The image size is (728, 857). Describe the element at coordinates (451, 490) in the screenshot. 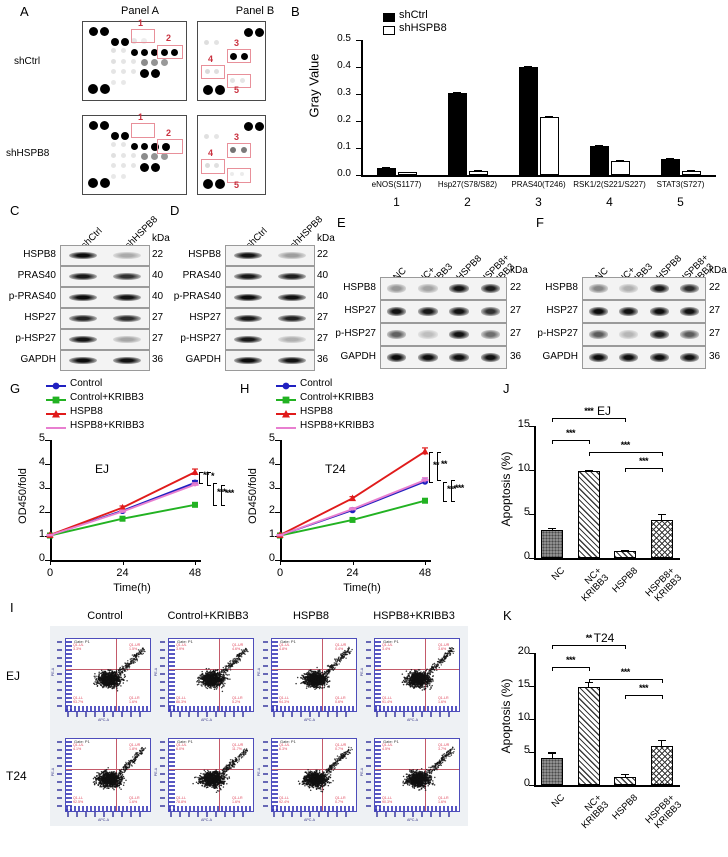

I see `line-sig-bracket` at that location.